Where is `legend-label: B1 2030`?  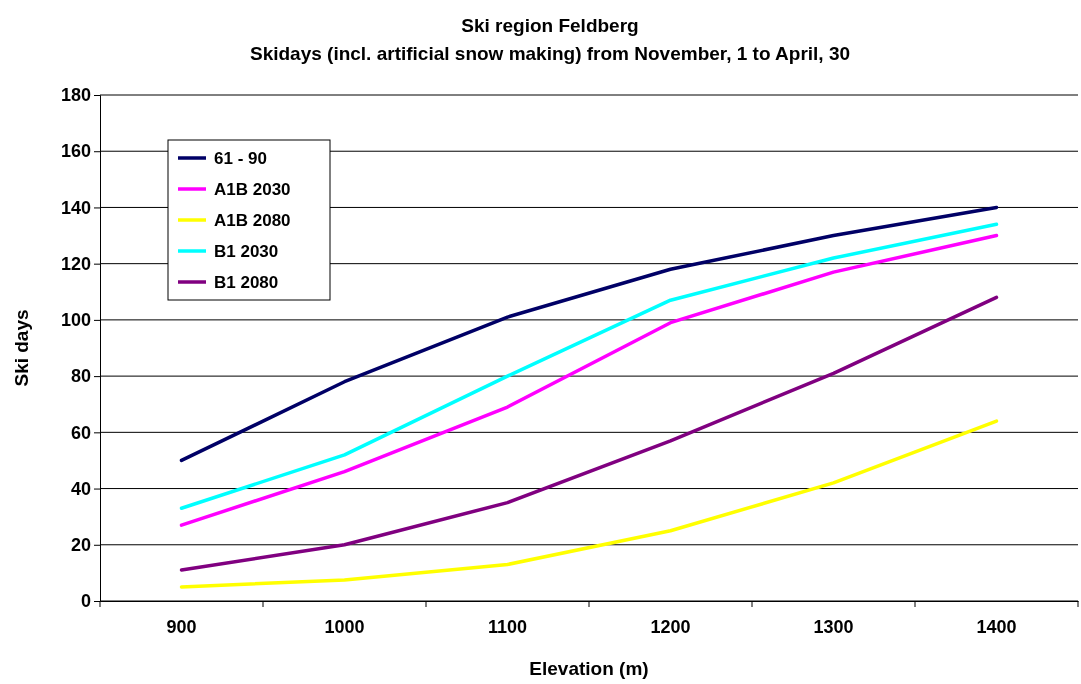 legend-label: B1 2030 is located at coordinates (246, 251).